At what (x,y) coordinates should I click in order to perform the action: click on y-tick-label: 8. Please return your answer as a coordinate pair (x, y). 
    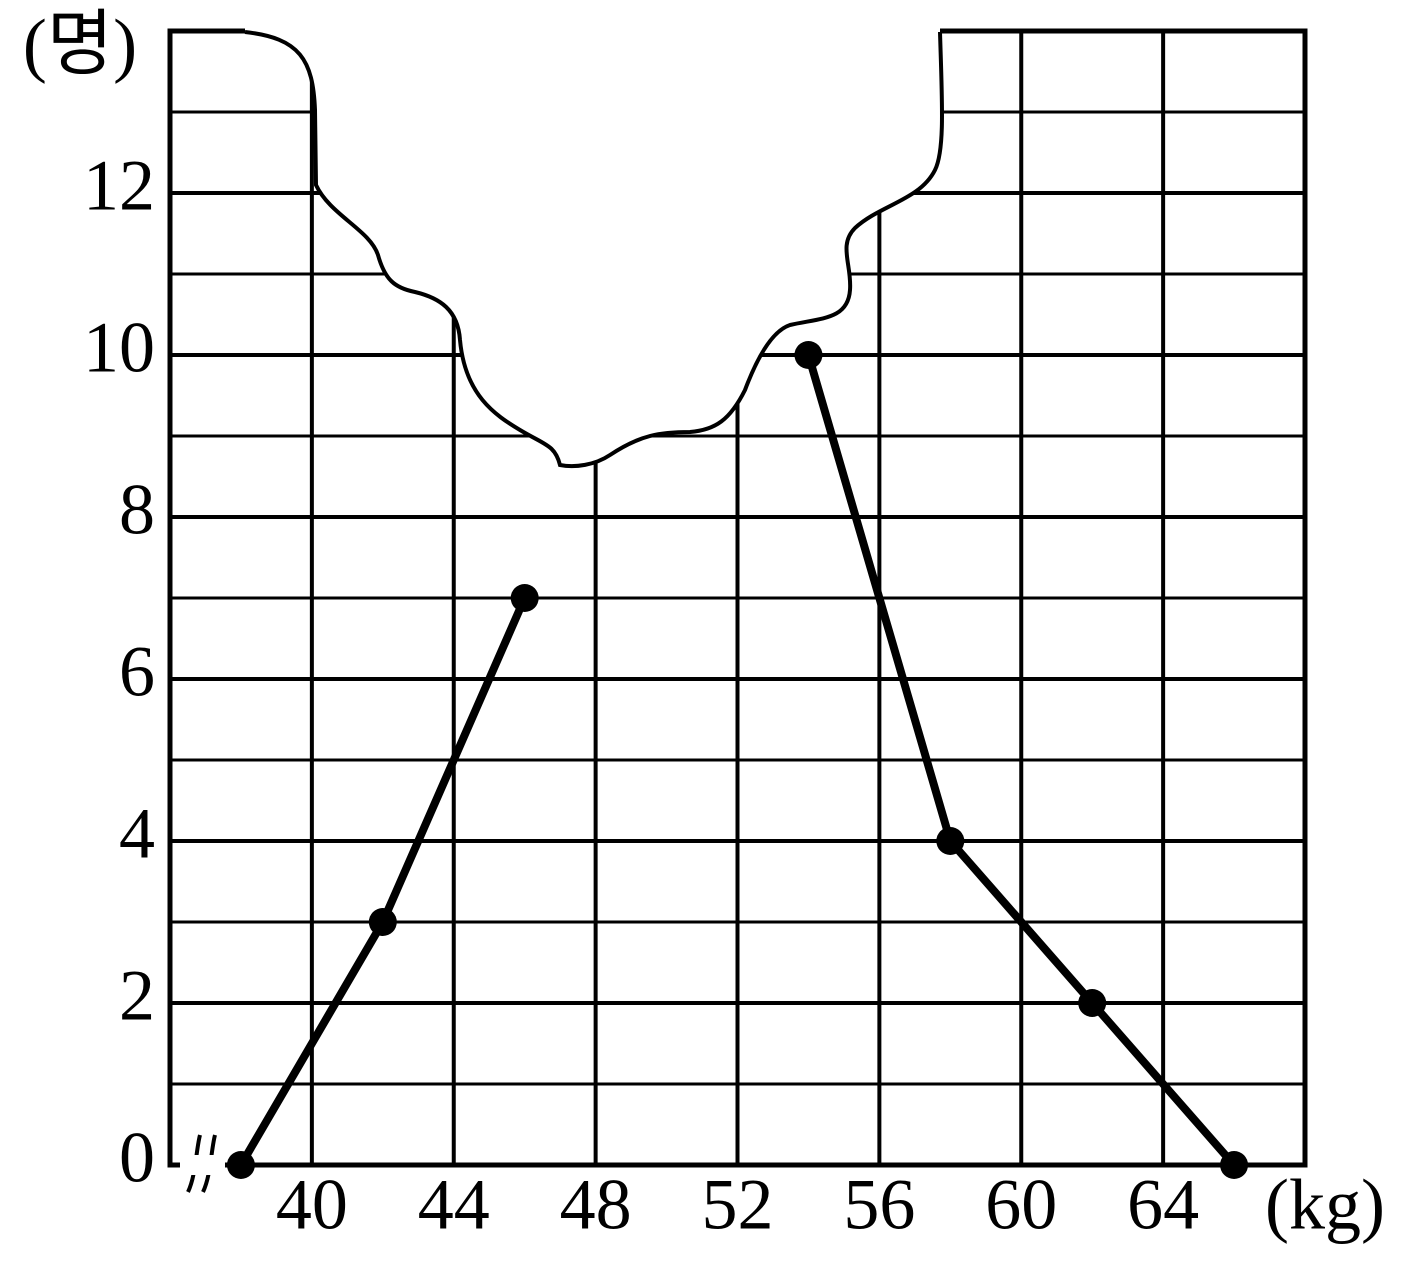
    Looking at the image, I should click on (137, 510).